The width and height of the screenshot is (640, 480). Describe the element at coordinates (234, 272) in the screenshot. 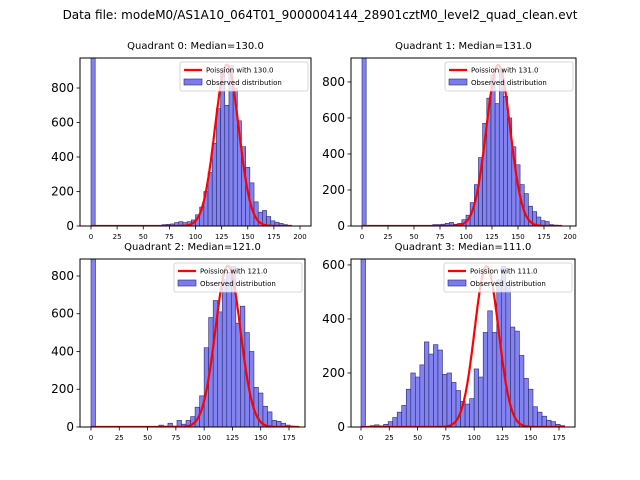

I see `legend-label-poisson: Poission with 121.0` at that location.